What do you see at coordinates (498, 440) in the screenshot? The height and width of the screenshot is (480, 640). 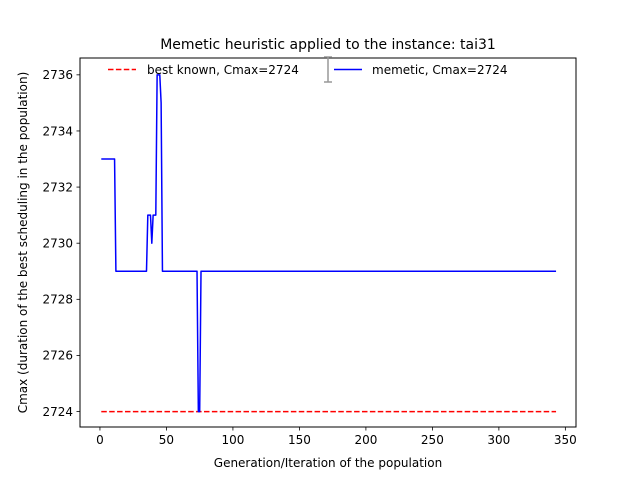 I see `x-tick-label: 300` at bounding box center [498, 440].